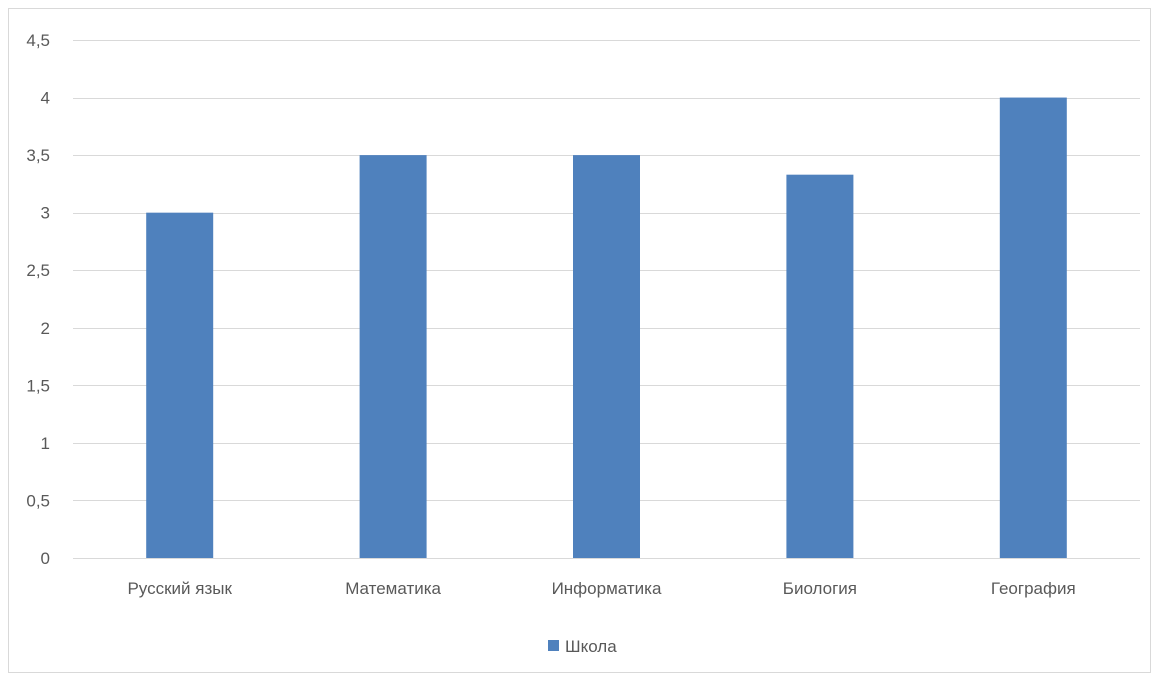 Image resolution: width=1152 pixels, height=674 pixels. I want to click on y-tick-label: 2, so click(45, 328).